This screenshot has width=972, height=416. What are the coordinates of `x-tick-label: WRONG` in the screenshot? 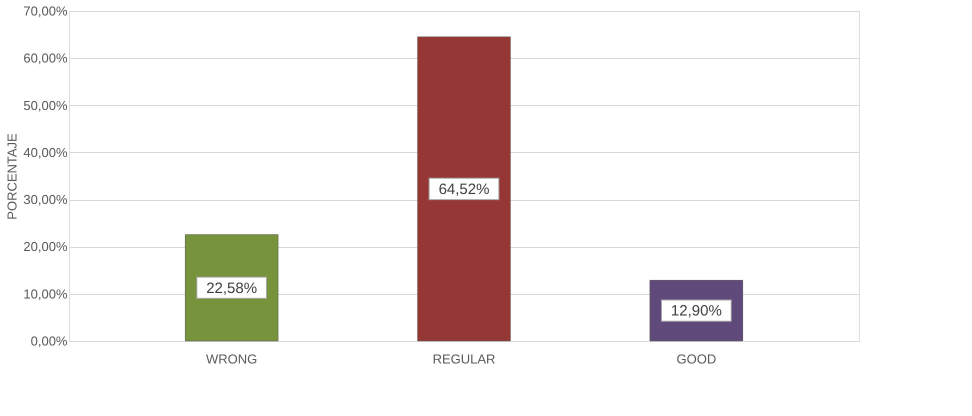 It's located at (232, 359).